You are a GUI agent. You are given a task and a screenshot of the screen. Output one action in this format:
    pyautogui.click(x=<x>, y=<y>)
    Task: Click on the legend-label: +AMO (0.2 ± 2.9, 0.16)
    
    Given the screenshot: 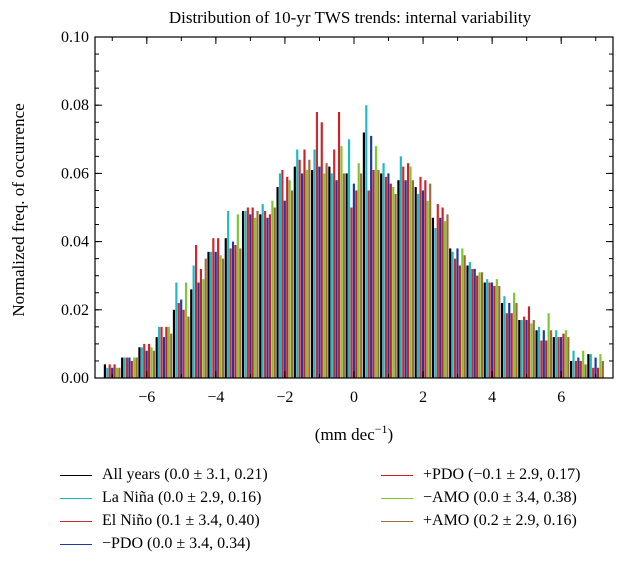 What is the action you would take?
    pyautogui.click(x=500, y=520)
    